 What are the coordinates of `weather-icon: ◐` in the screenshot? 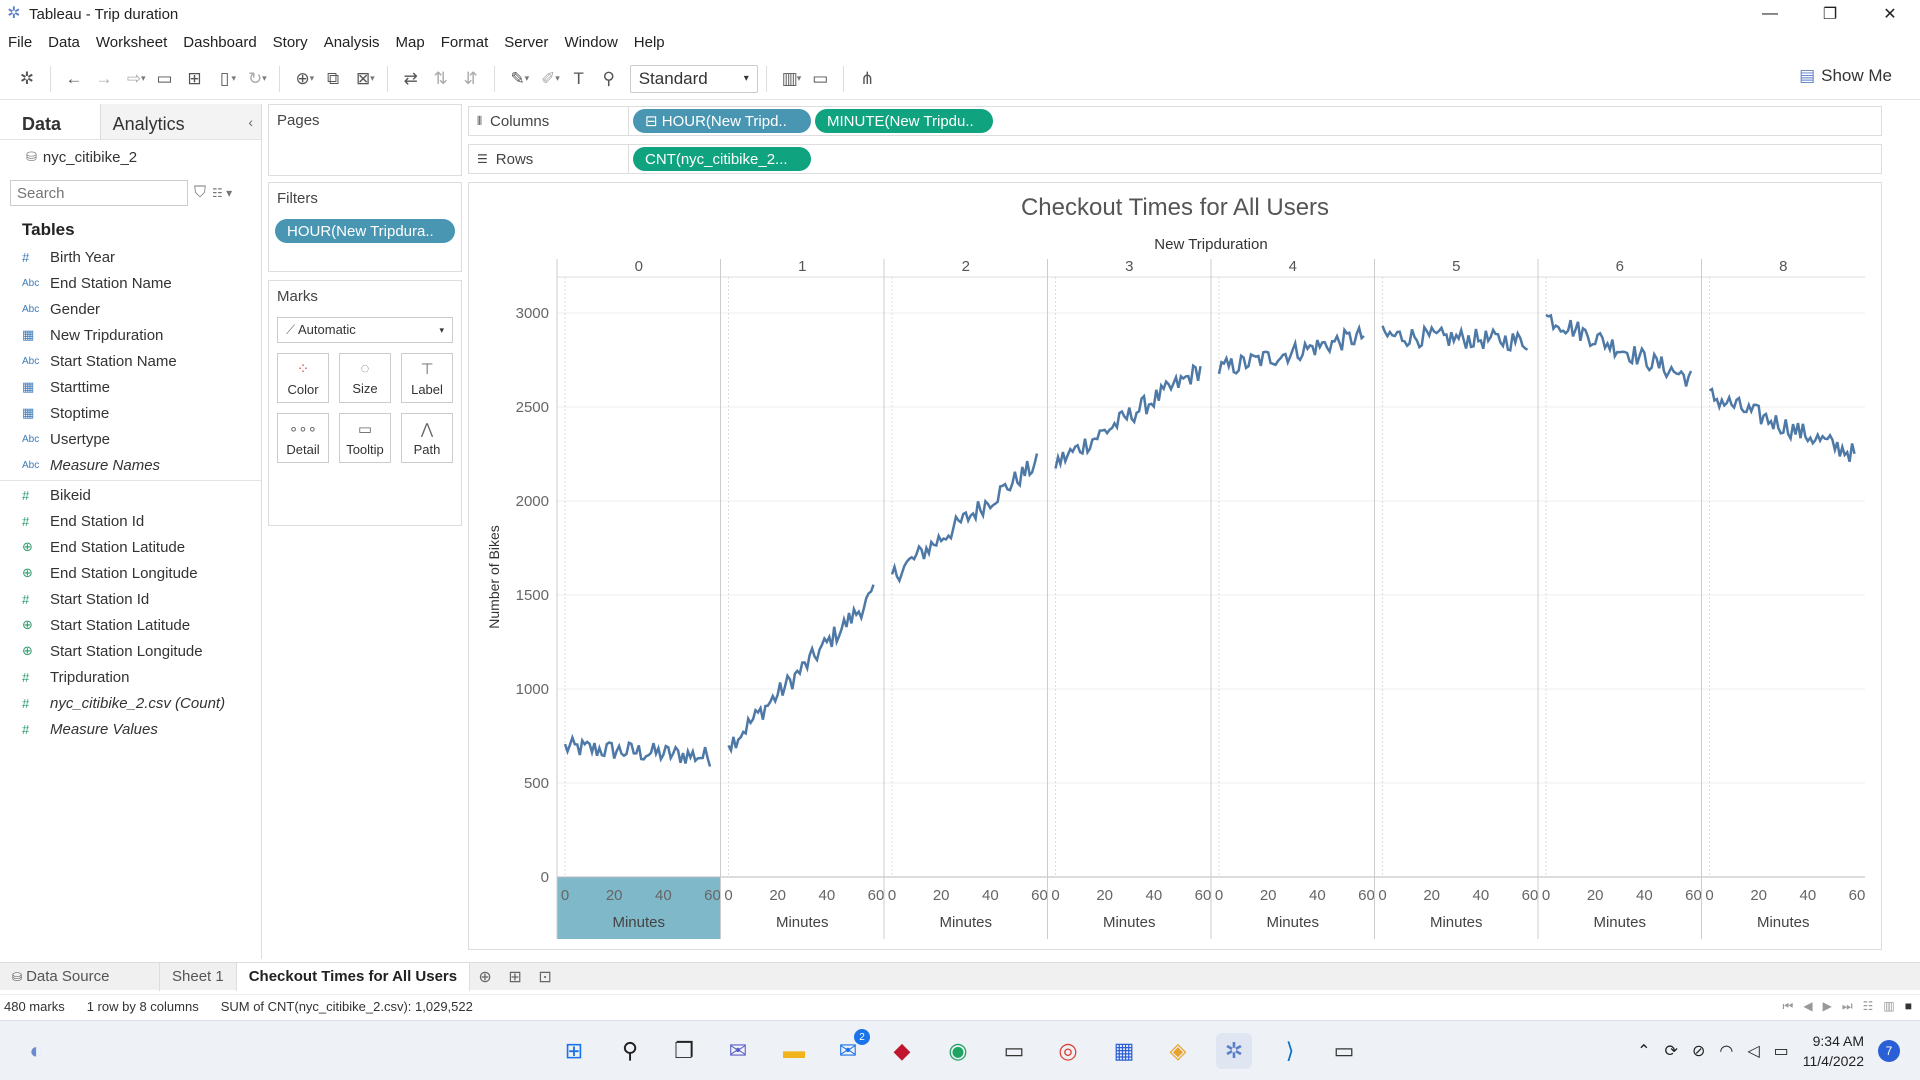 It's located at (36, 1050).